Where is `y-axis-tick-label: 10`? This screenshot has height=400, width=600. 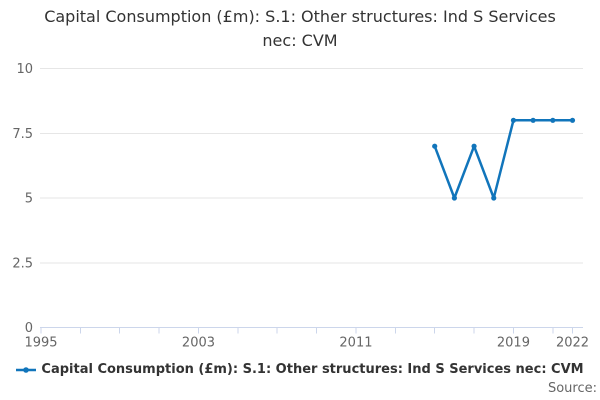
y-axis-tick-label: 10 is located at coordinates (24, 69).